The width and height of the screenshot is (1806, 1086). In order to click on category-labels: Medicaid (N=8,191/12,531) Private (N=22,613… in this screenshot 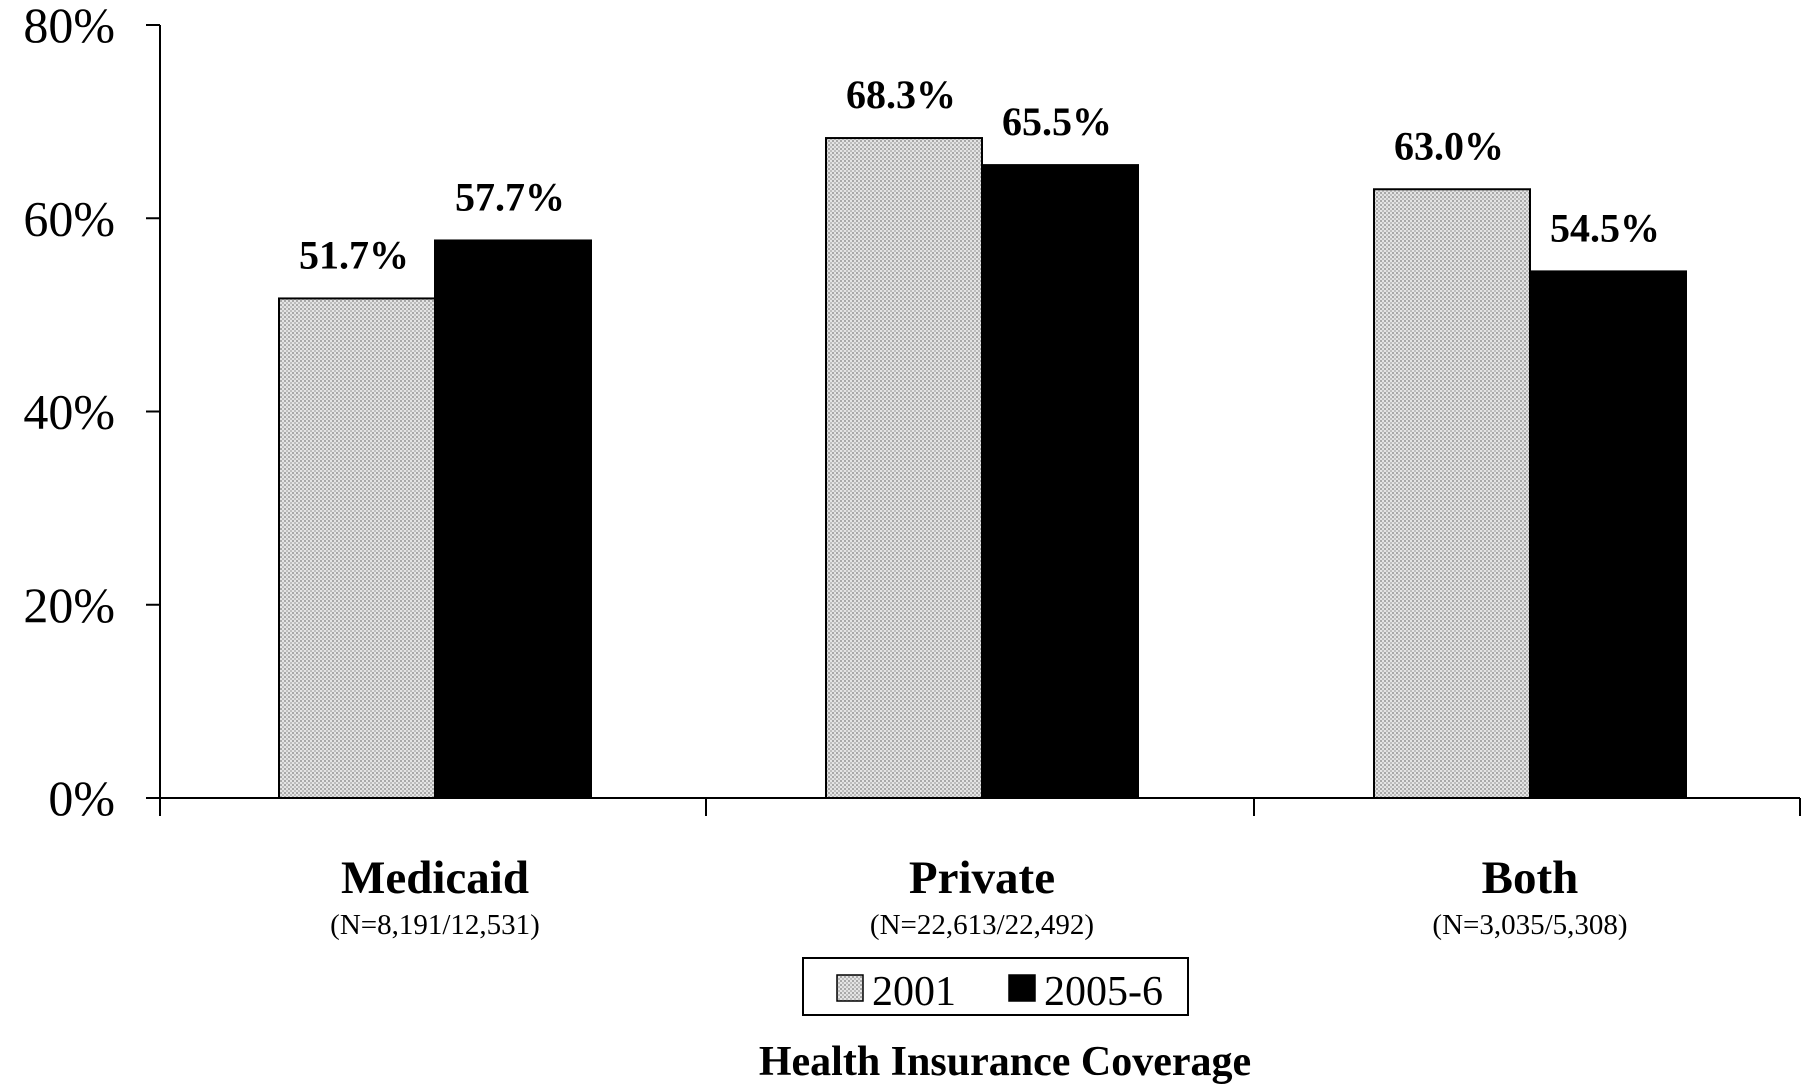, I will do `click(978, 896)`.